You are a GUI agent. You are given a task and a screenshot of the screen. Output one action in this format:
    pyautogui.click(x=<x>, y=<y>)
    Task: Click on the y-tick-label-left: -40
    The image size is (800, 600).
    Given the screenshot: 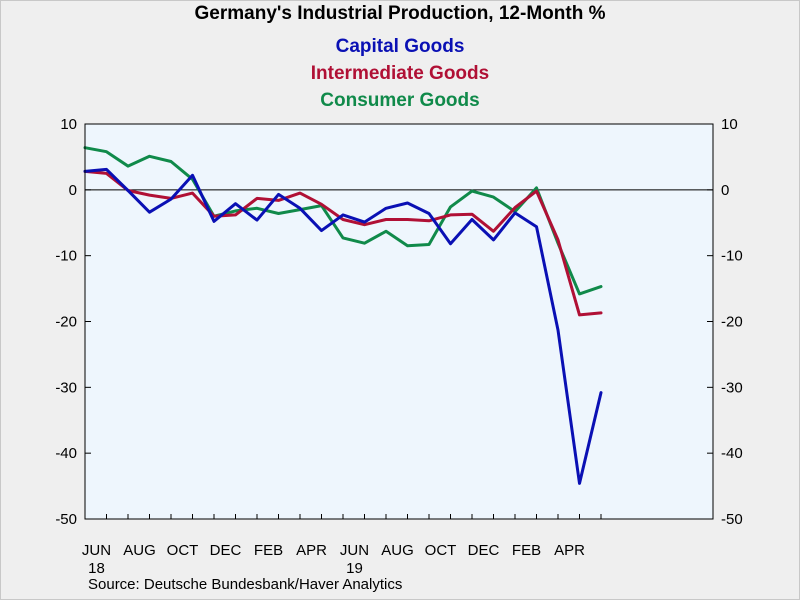 What is the action you would take?
    pyautogui.click(x=66, y=453)
    